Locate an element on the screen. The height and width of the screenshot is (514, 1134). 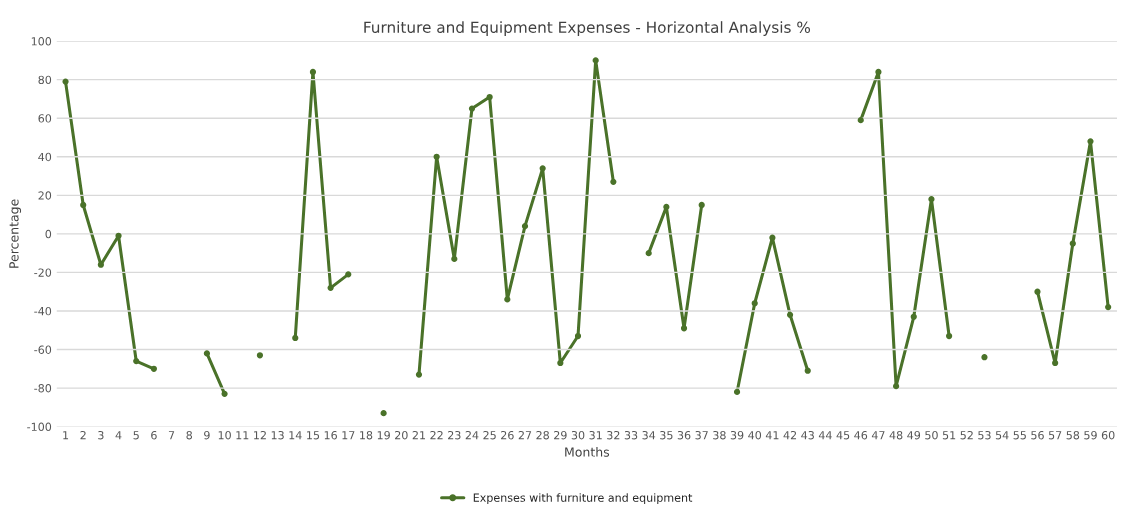
x-tick-label: 41 is located at coordinates (772, 435).